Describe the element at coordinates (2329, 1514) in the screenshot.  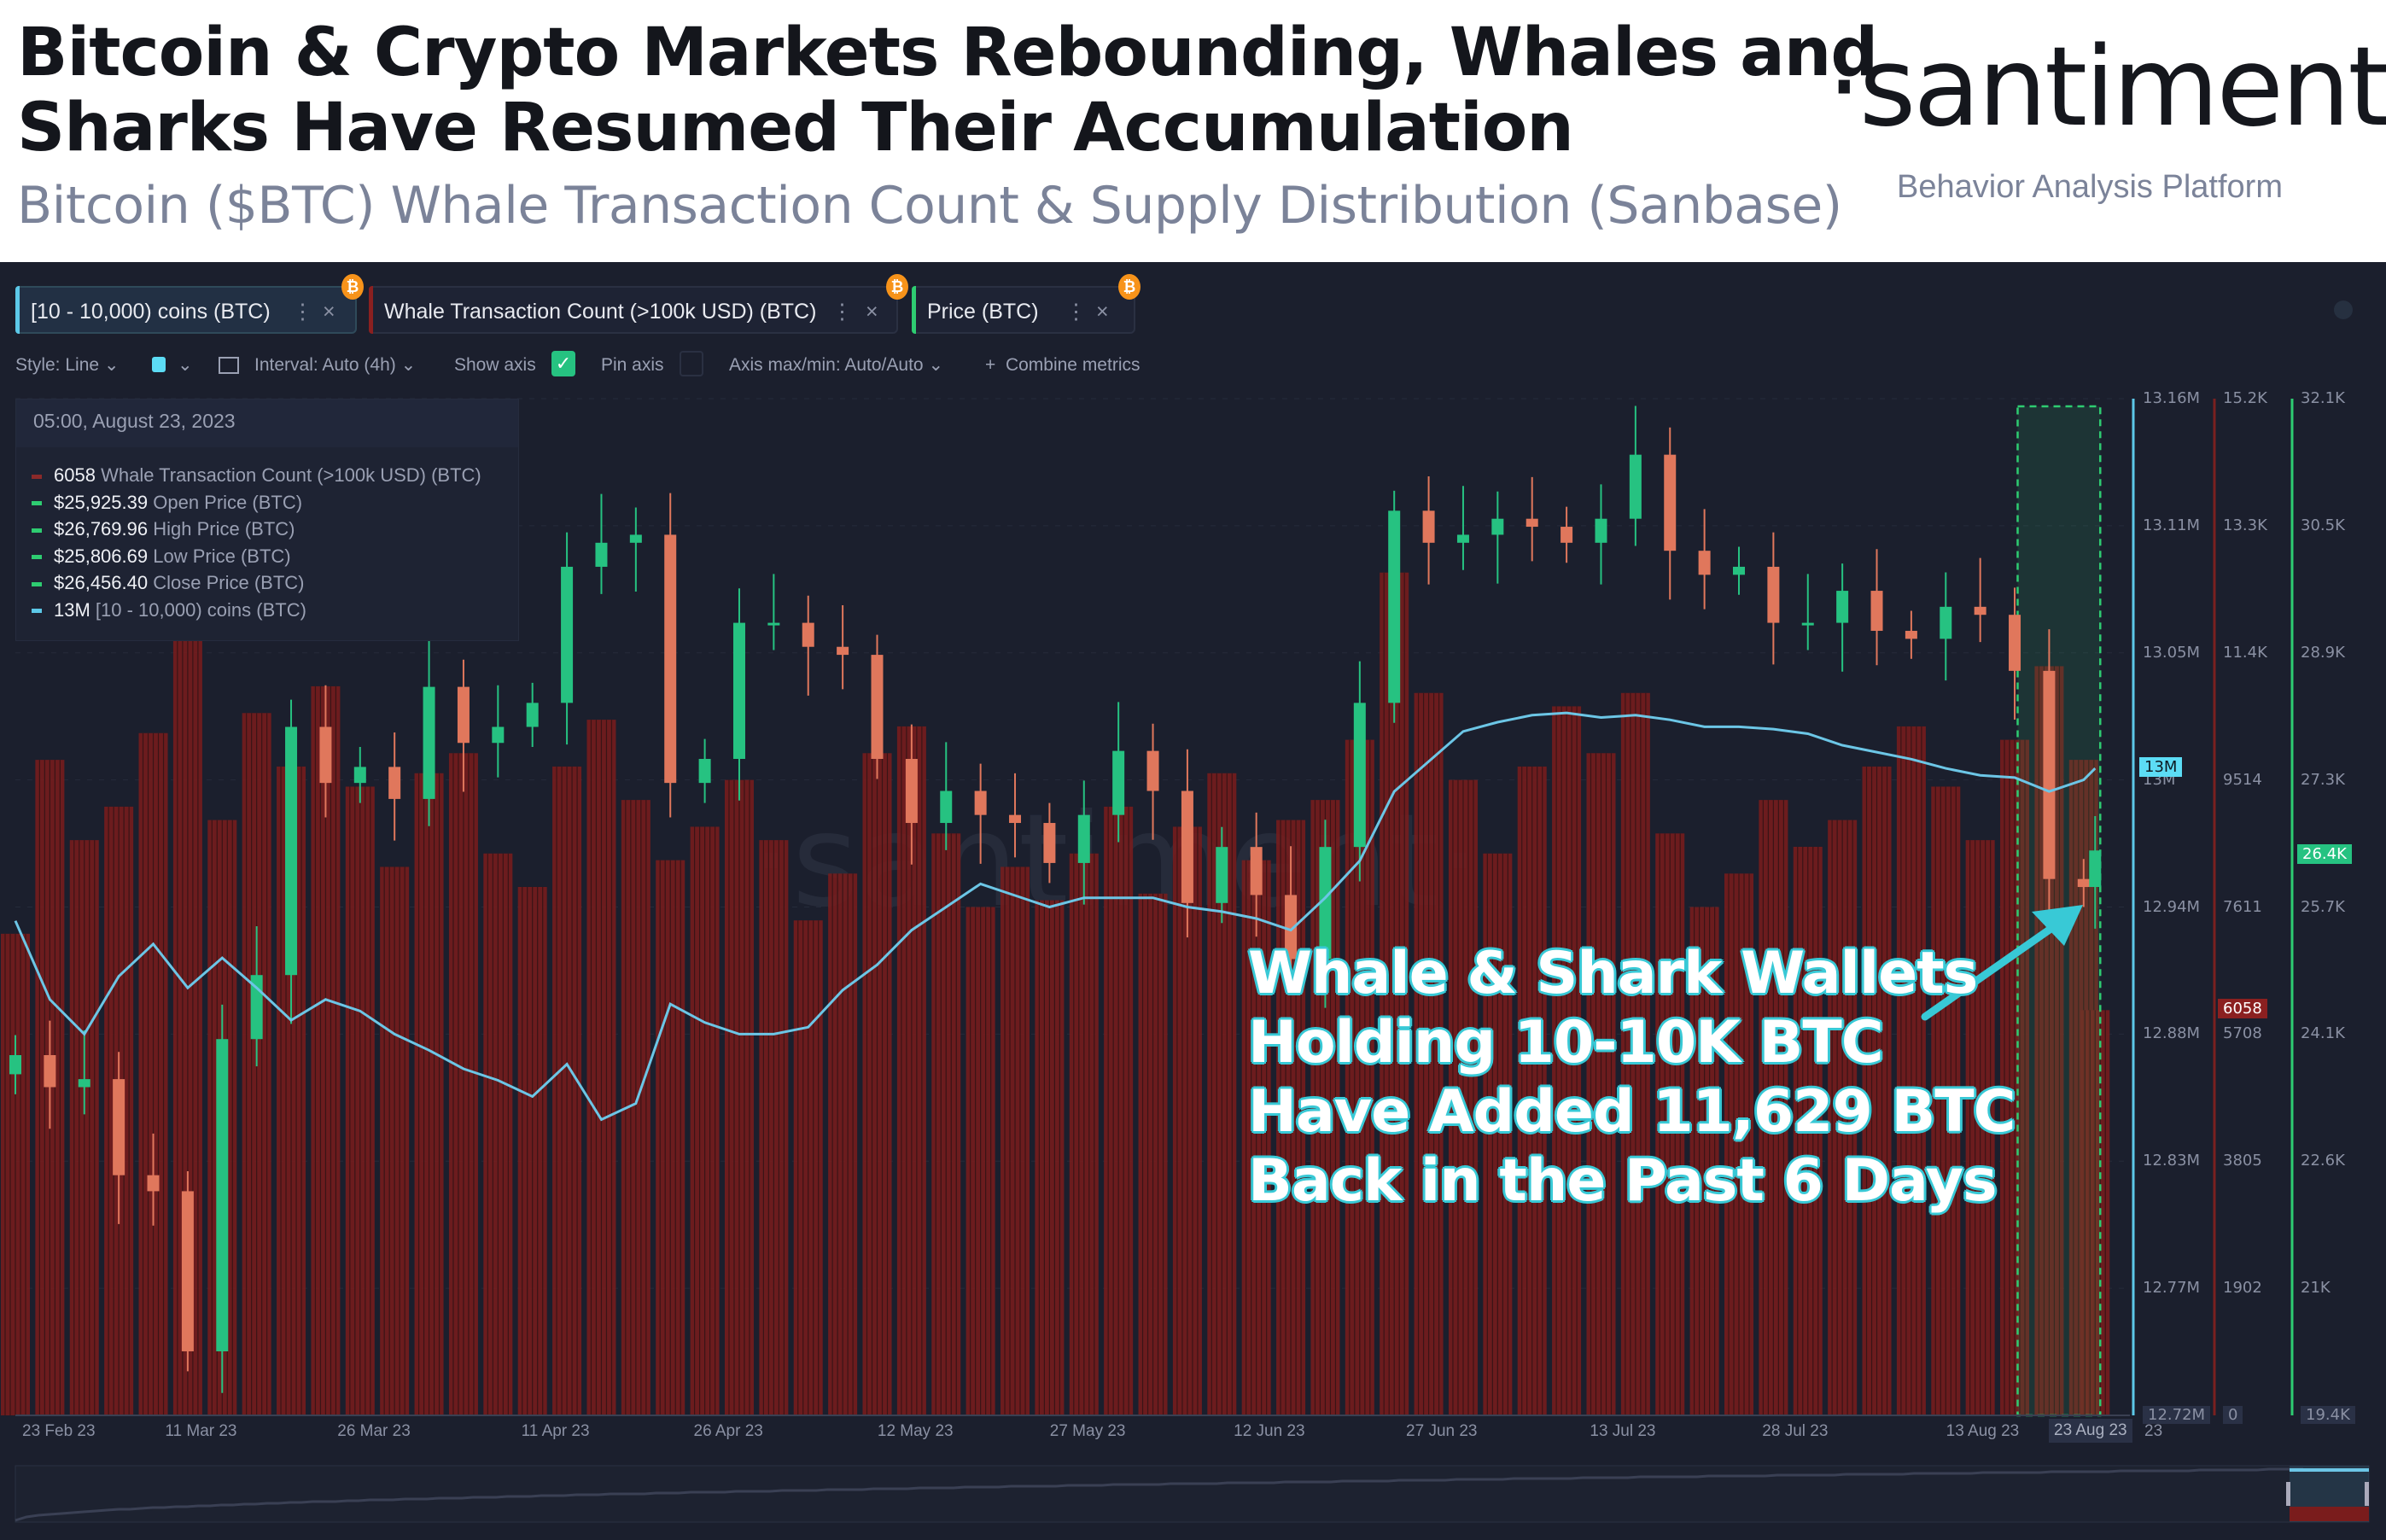
I see `navigator-bars` at that location.